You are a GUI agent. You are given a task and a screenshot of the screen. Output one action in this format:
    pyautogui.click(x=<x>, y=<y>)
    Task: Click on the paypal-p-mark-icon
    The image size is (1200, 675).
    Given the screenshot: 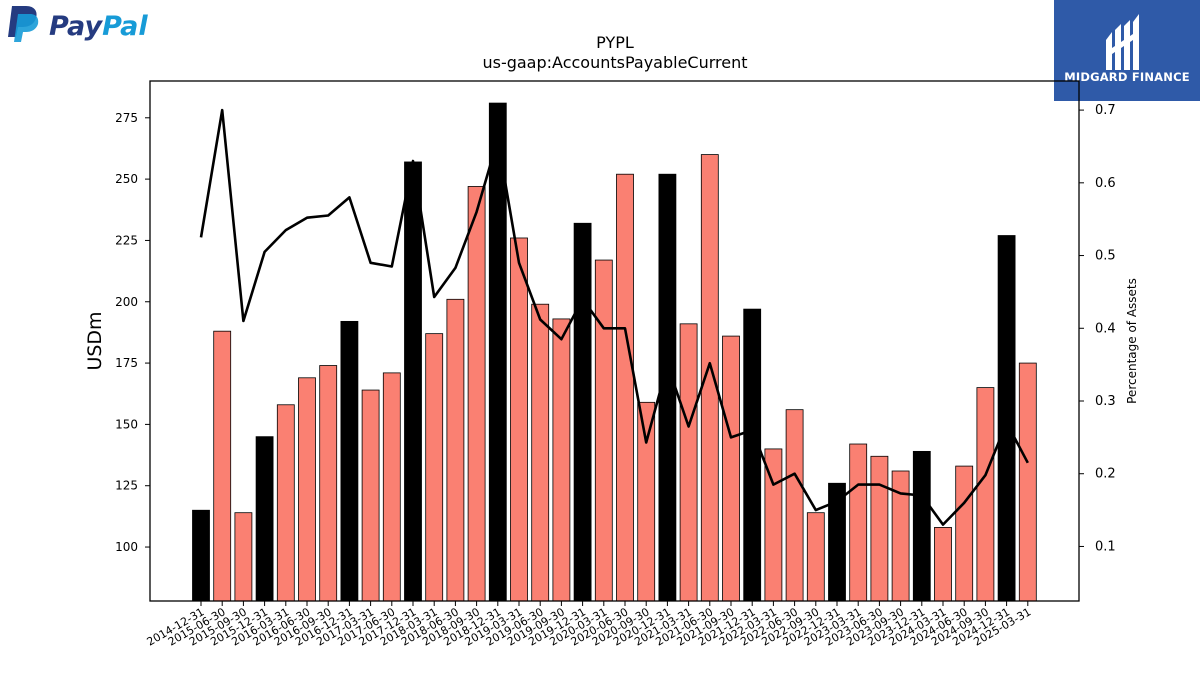 What is the action you would take?
    pyautogui.click(x=23, y=24)
    